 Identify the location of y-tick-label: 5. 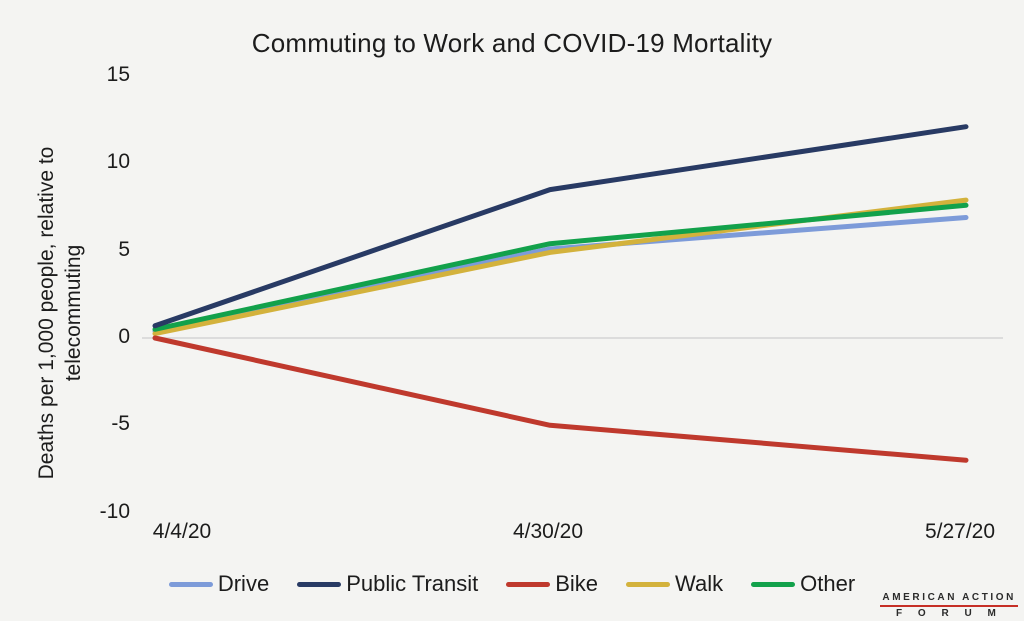
(124, 249).